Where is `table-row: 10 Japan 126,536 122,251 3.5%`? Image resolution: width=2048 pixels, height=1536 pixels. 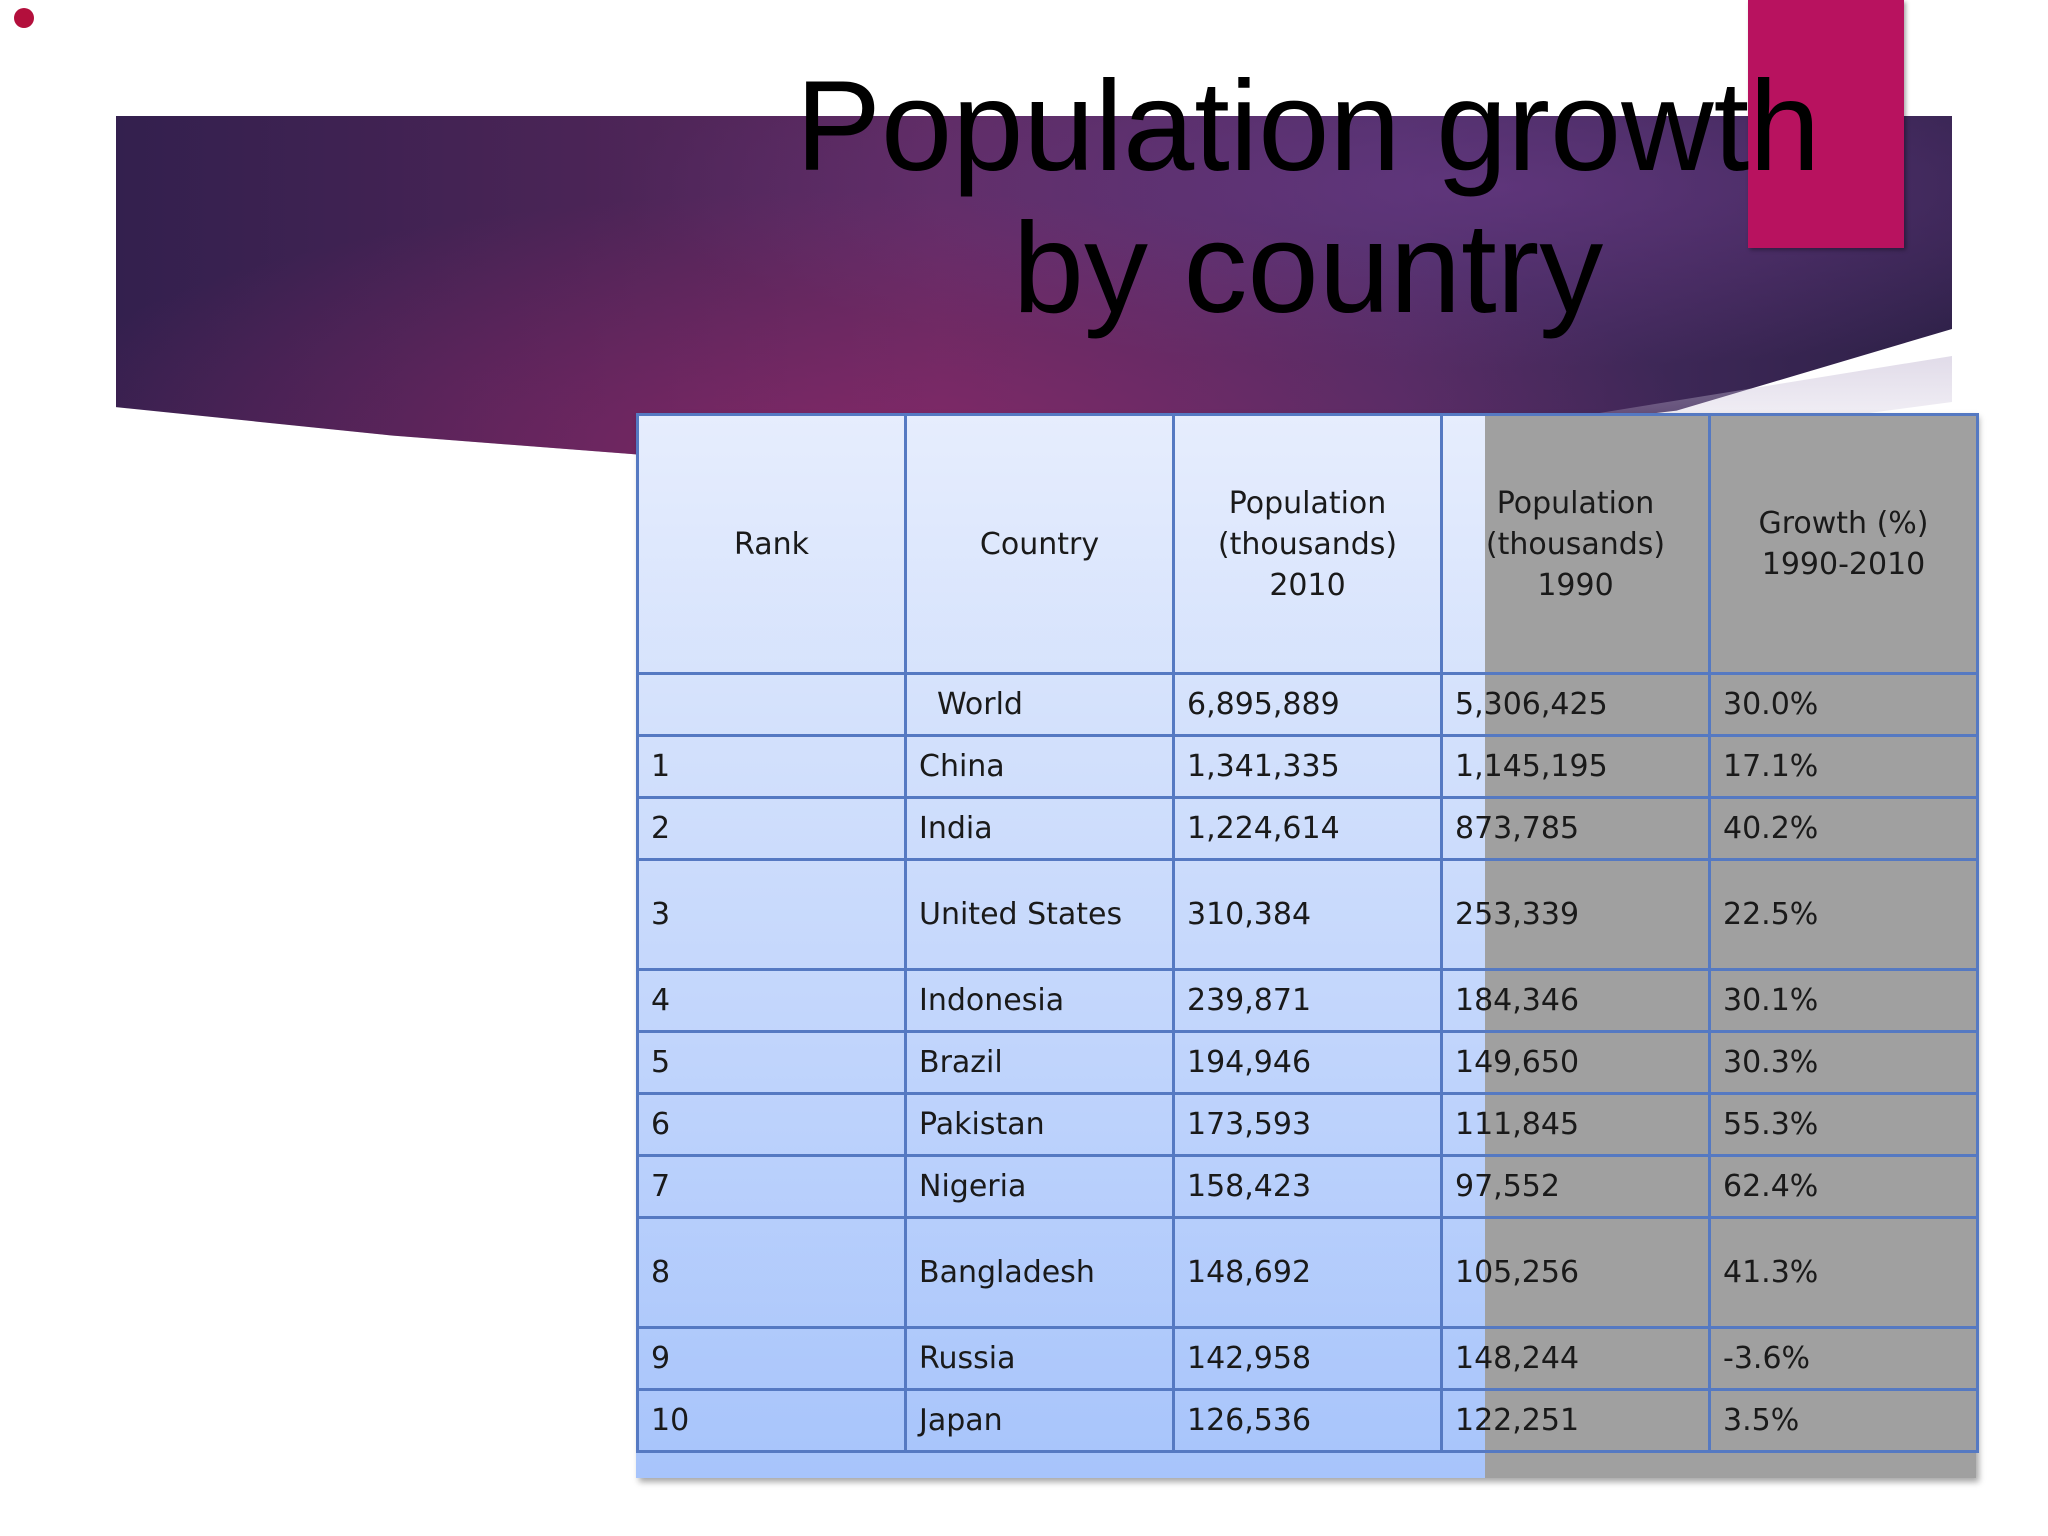 table-row: 10 Japan 126,536 122,251 3.5% is located at coordinates (1307, 1420).